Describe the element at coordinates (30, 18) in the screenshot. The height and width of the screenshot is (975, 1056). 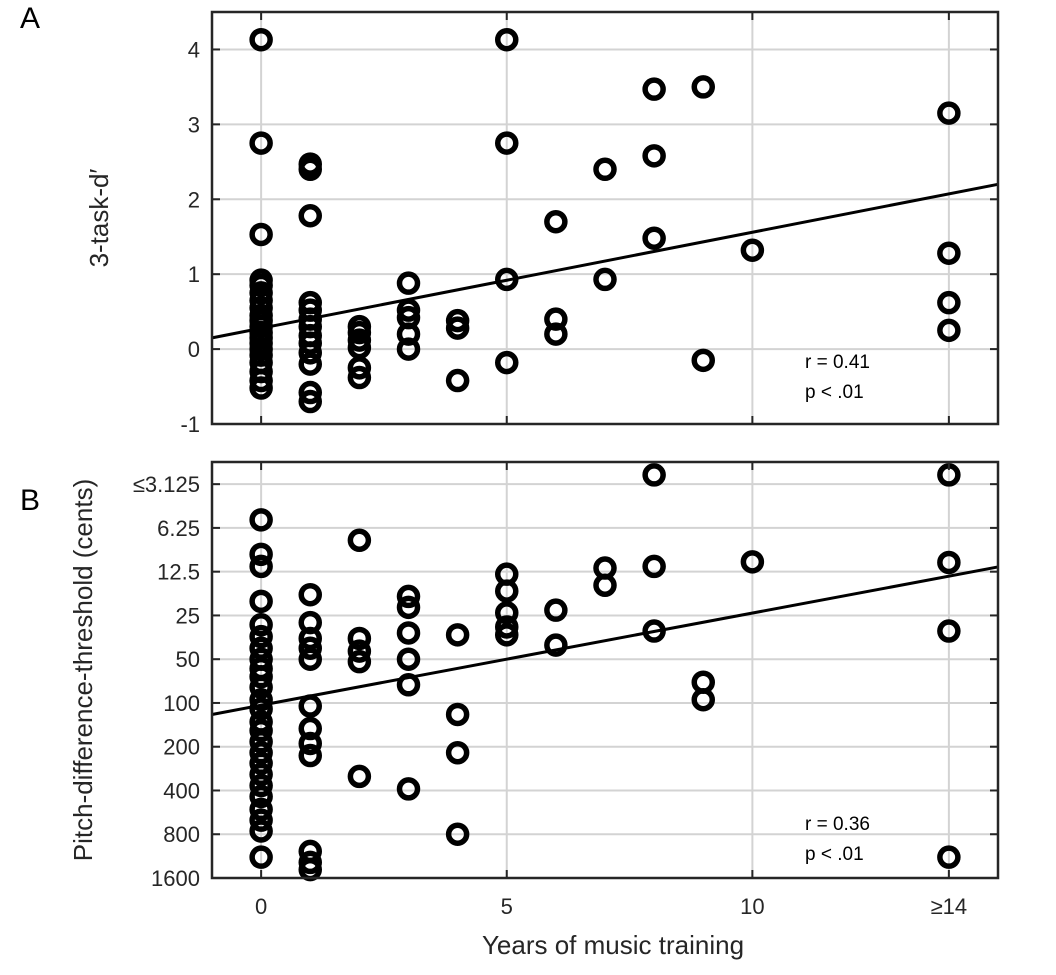
I see `panel-a-label: A` at that location.